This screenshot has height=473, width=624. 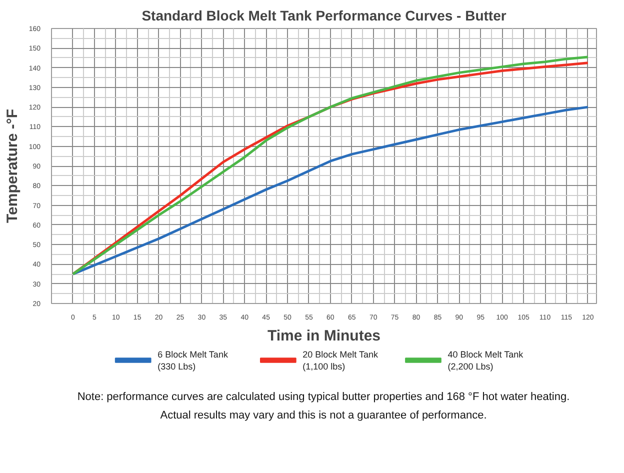 What do you see at coordinates (193, 360) in the screenshot?
I see `legend-label: 6 Block Melt Tank (330 Lbs)` at bounding box center [193, 360].